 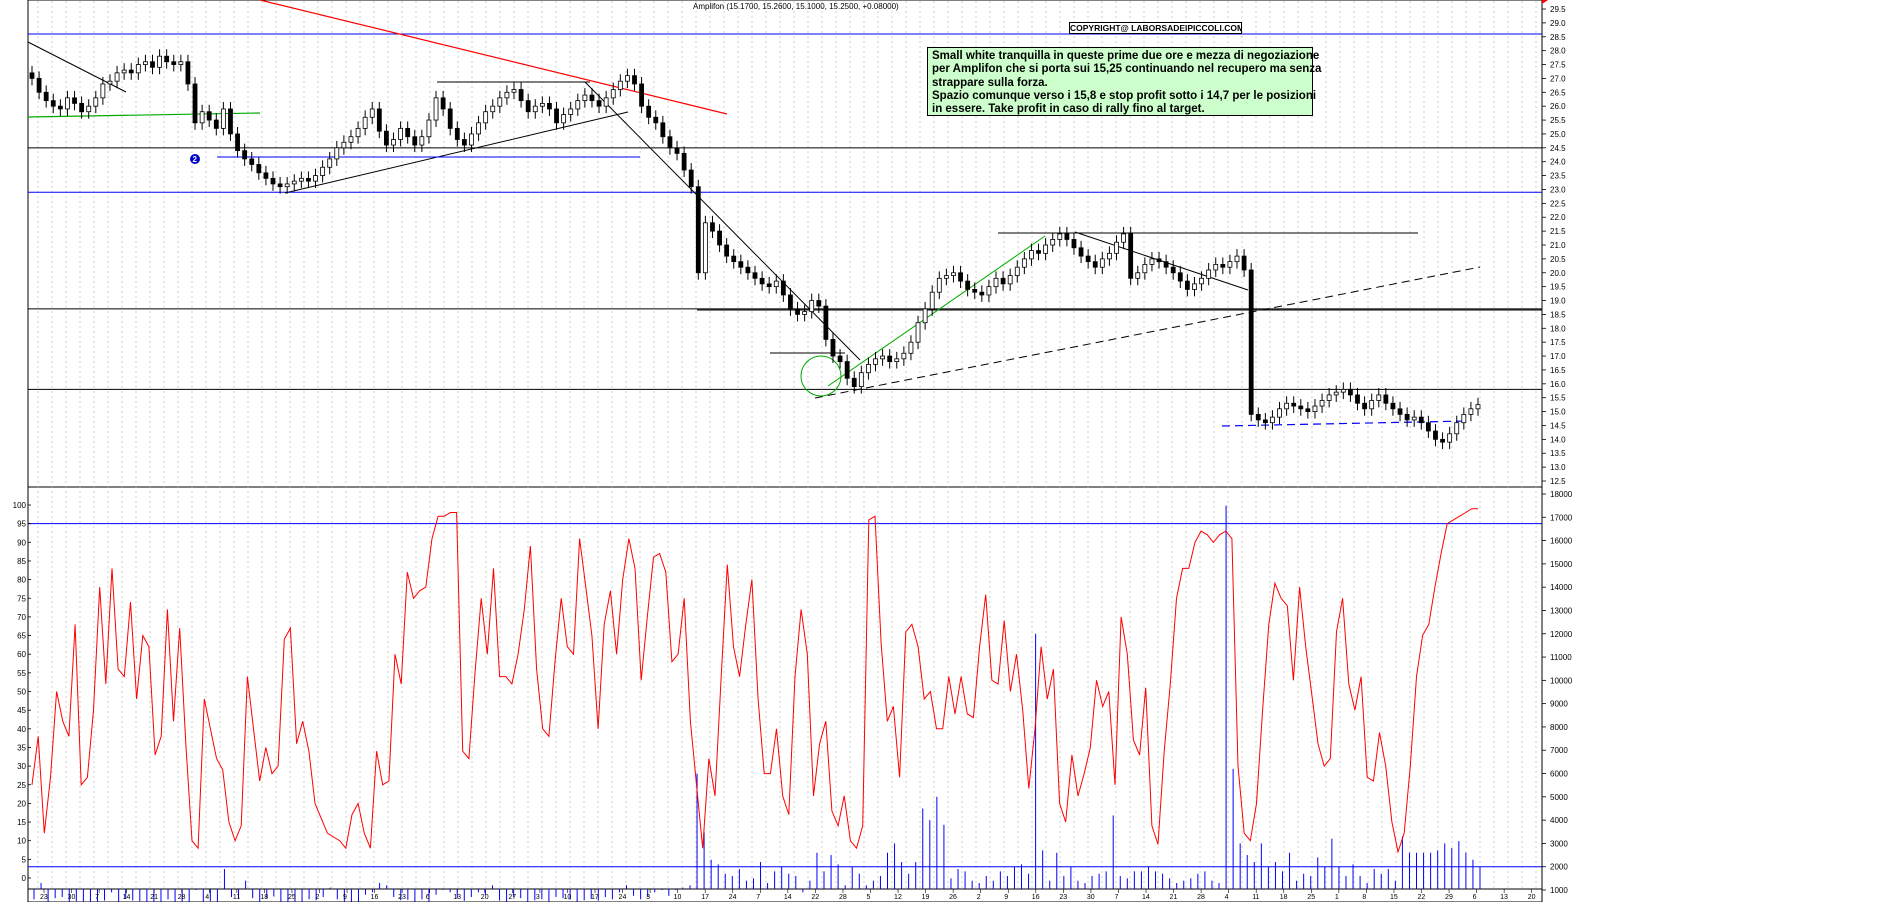 I want to click on osc-tick-label: 40, so click(x=21, y=729).